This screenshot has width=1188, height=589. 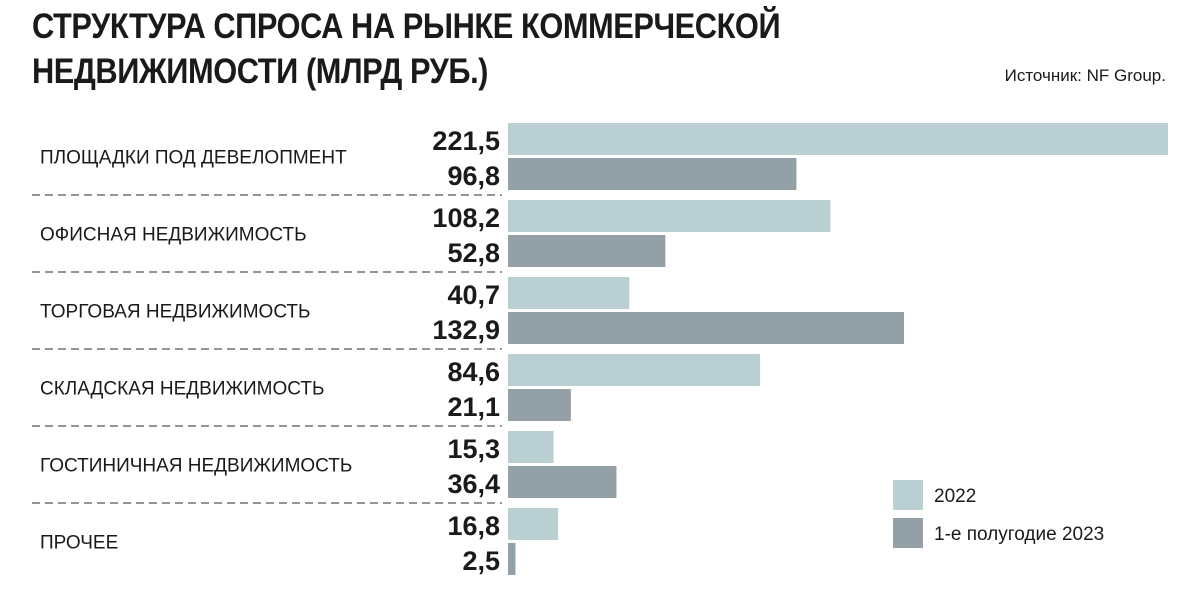 I want to click on value-label: 132,9, so click(x=466, y=330).